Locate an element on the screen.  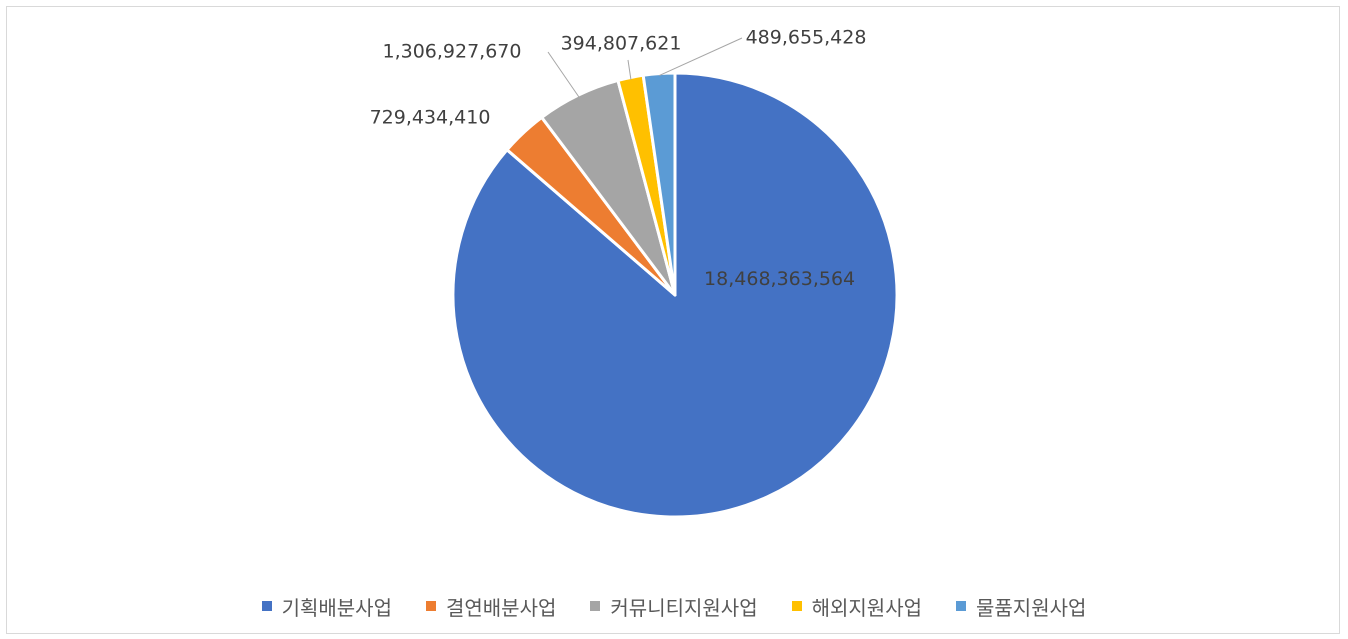
pie-slice is located at coordinates (659, 184).